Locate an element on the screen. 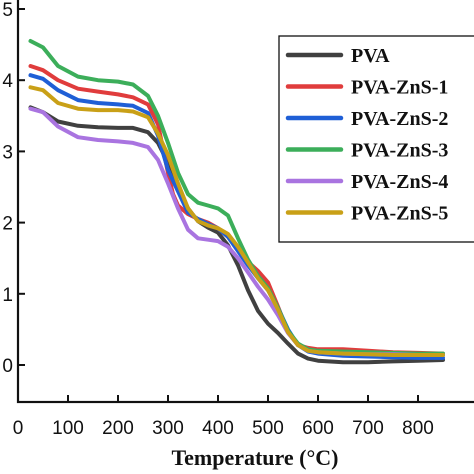 This screenshot has width=474, height=474. y-tick-label: 5 is located at coordinates (7, 10).